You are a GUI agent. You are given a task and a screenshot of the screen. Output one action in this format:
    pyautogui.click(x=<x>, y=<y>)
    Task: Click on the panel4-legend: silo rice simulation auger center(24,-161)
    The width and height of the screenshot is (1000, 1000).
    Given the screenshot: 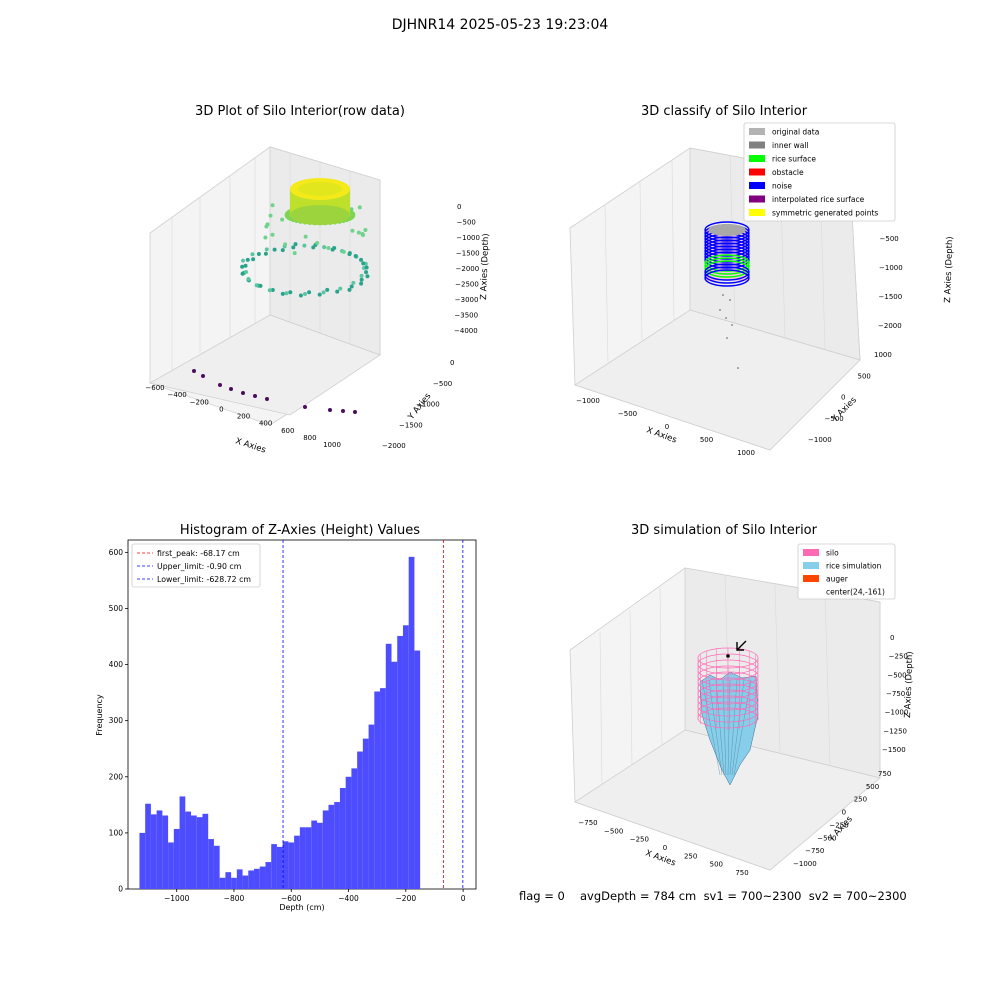 What is the action you would take?
    pyautogui.click(x=846, y=571)
    